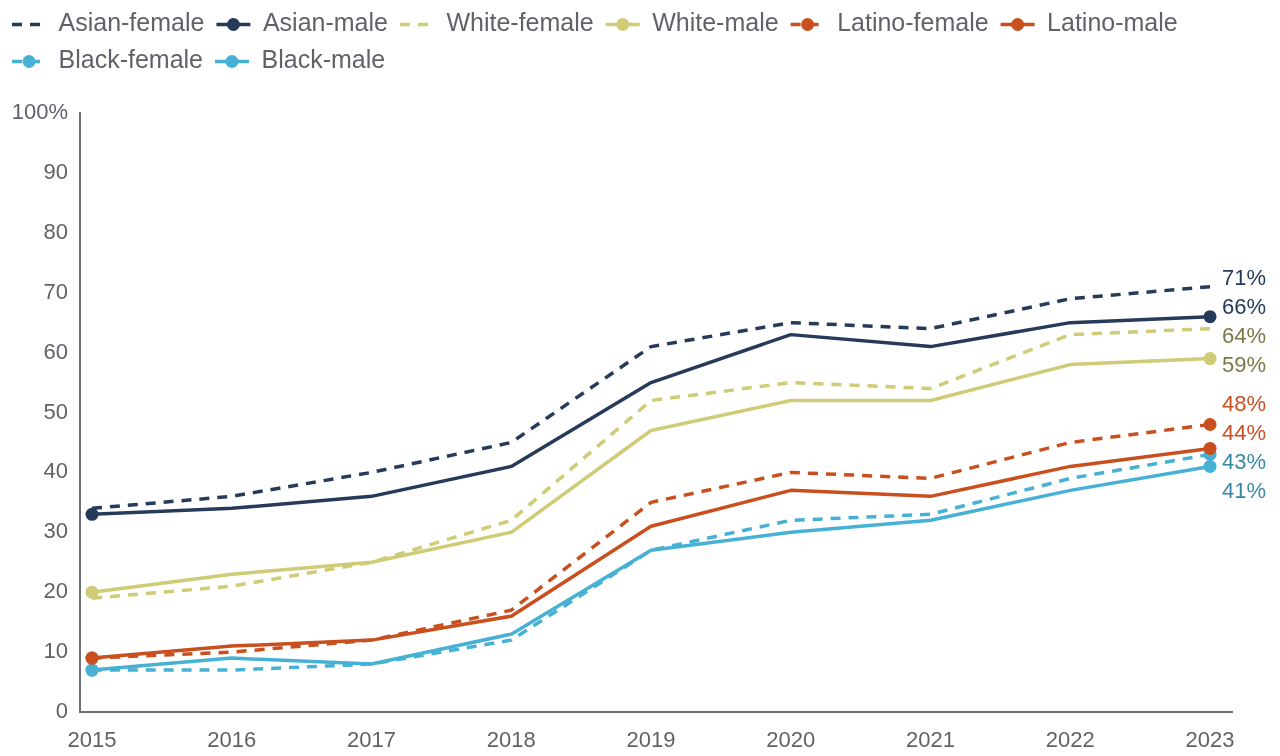  I want to click on y-tick-label: 60, so click(55, 351).